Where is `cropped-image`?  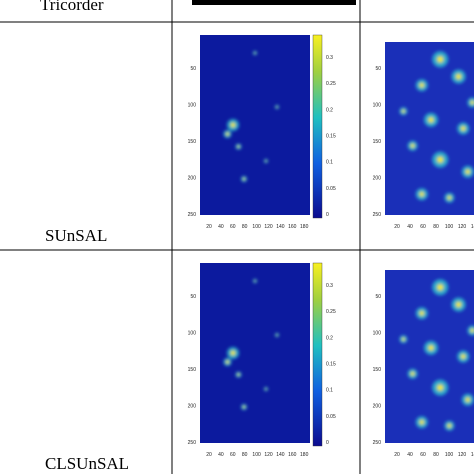 cropped-image is located at coordinates (274, 2).